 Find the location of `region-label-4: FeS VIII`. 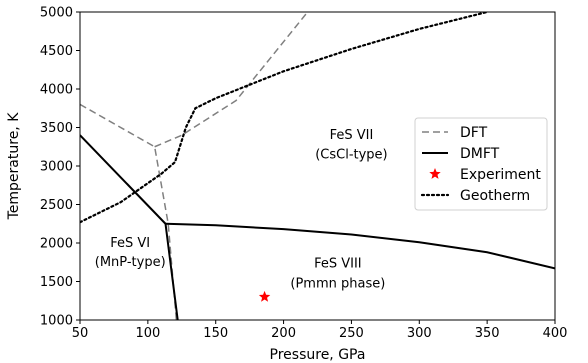

region-label-4: FeS VIII is located at coordinates (338, 264).